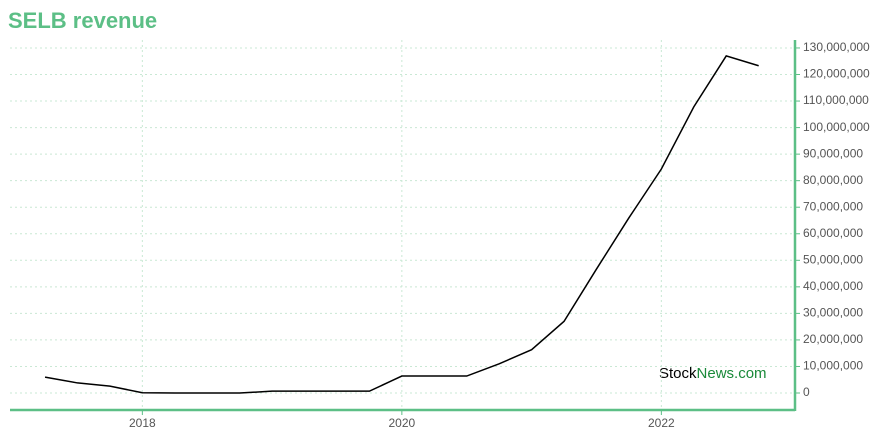 This screenshot has width=880, height=440. What do you see at coordinates (833, 259) in the screenshot?
I see `y-tick-label: 50,000,000` at bounding box center [833, 259].